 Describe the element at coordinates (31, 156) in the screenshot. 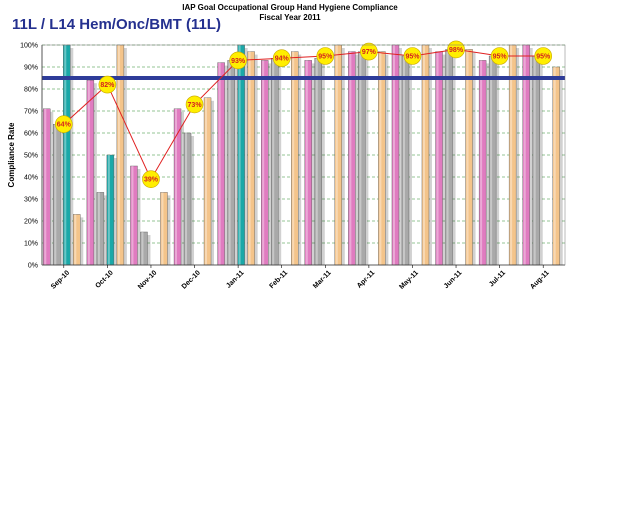

I see `y-tick-label: 50%` at that location.